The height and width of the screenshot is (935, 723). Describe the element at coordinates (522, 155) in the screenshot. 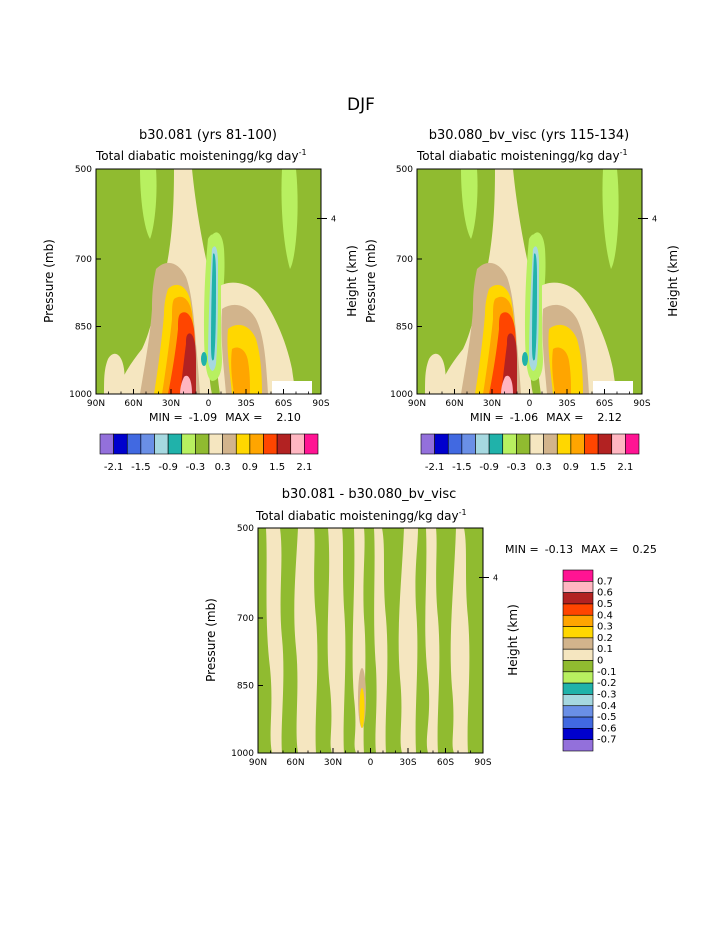

I see `panel-2-subtitle: Total diabatic moisteningg/kg day-1` at that location.